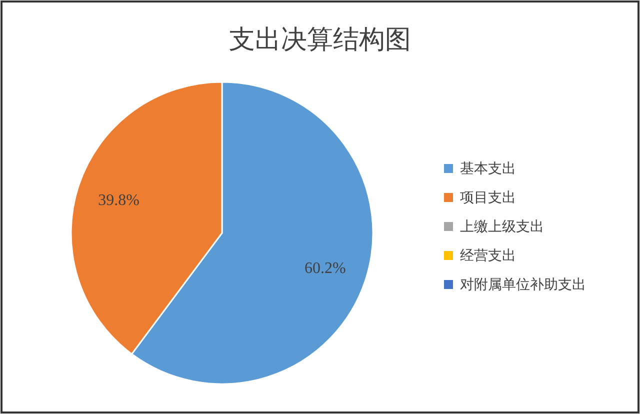 Image resolution: width=640 pixels, height=414 pixels. I want to click on legend-label: 经营支出, so click(488, 256).